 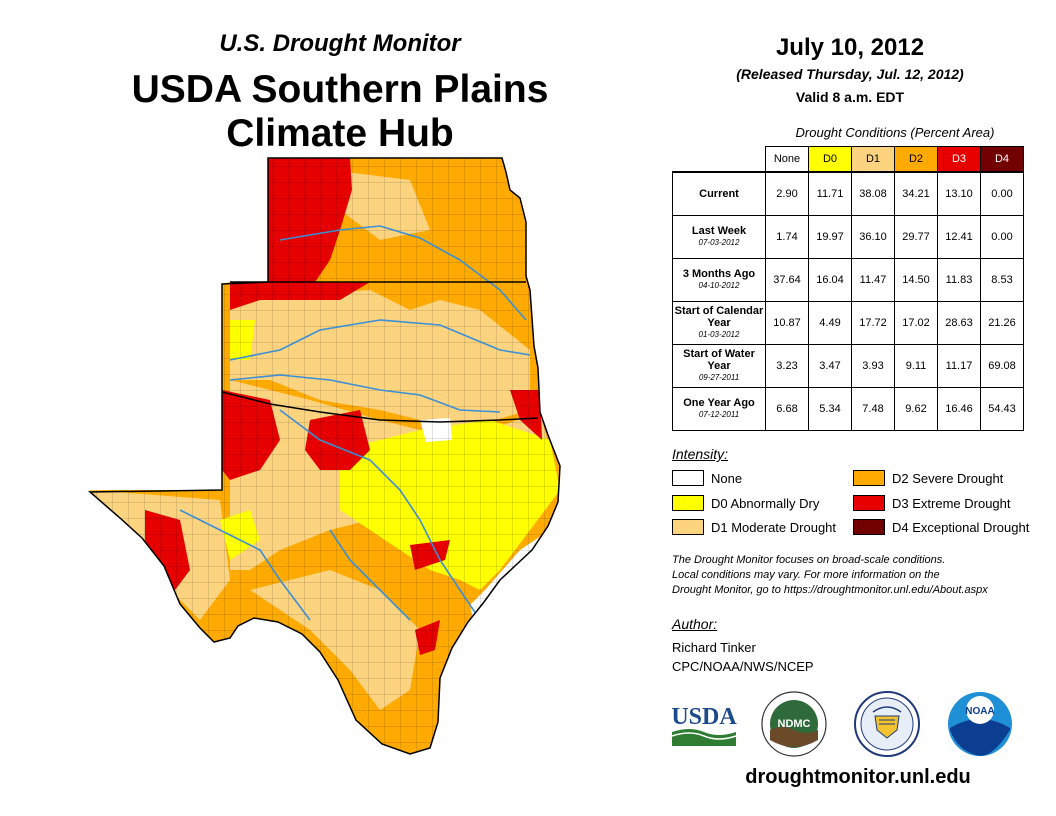 I want to click on col-d3: D3, so click(x=959, y=159).